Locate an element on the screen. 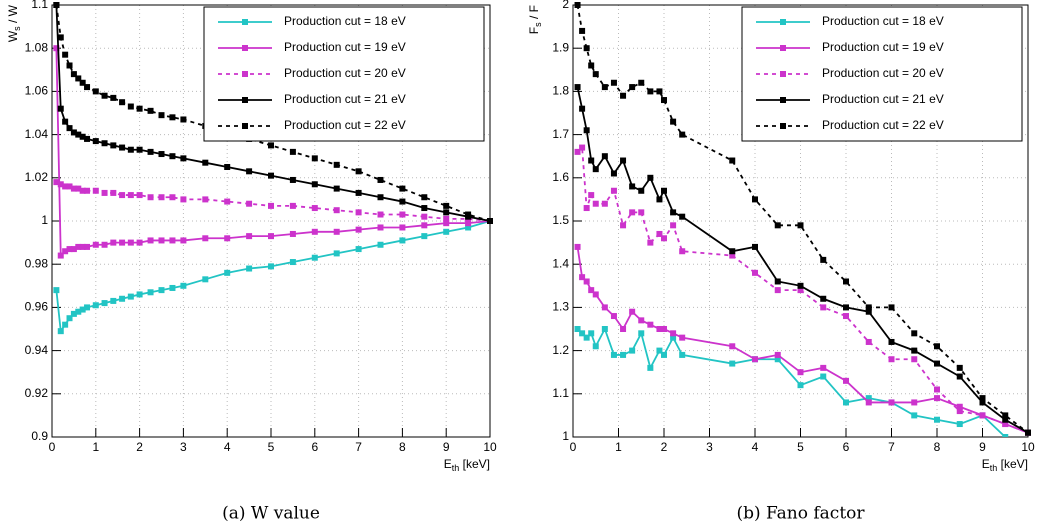 This screenshot has height=531, width=1037. x-tick-label: 10 is located at coordinates (490, 447).